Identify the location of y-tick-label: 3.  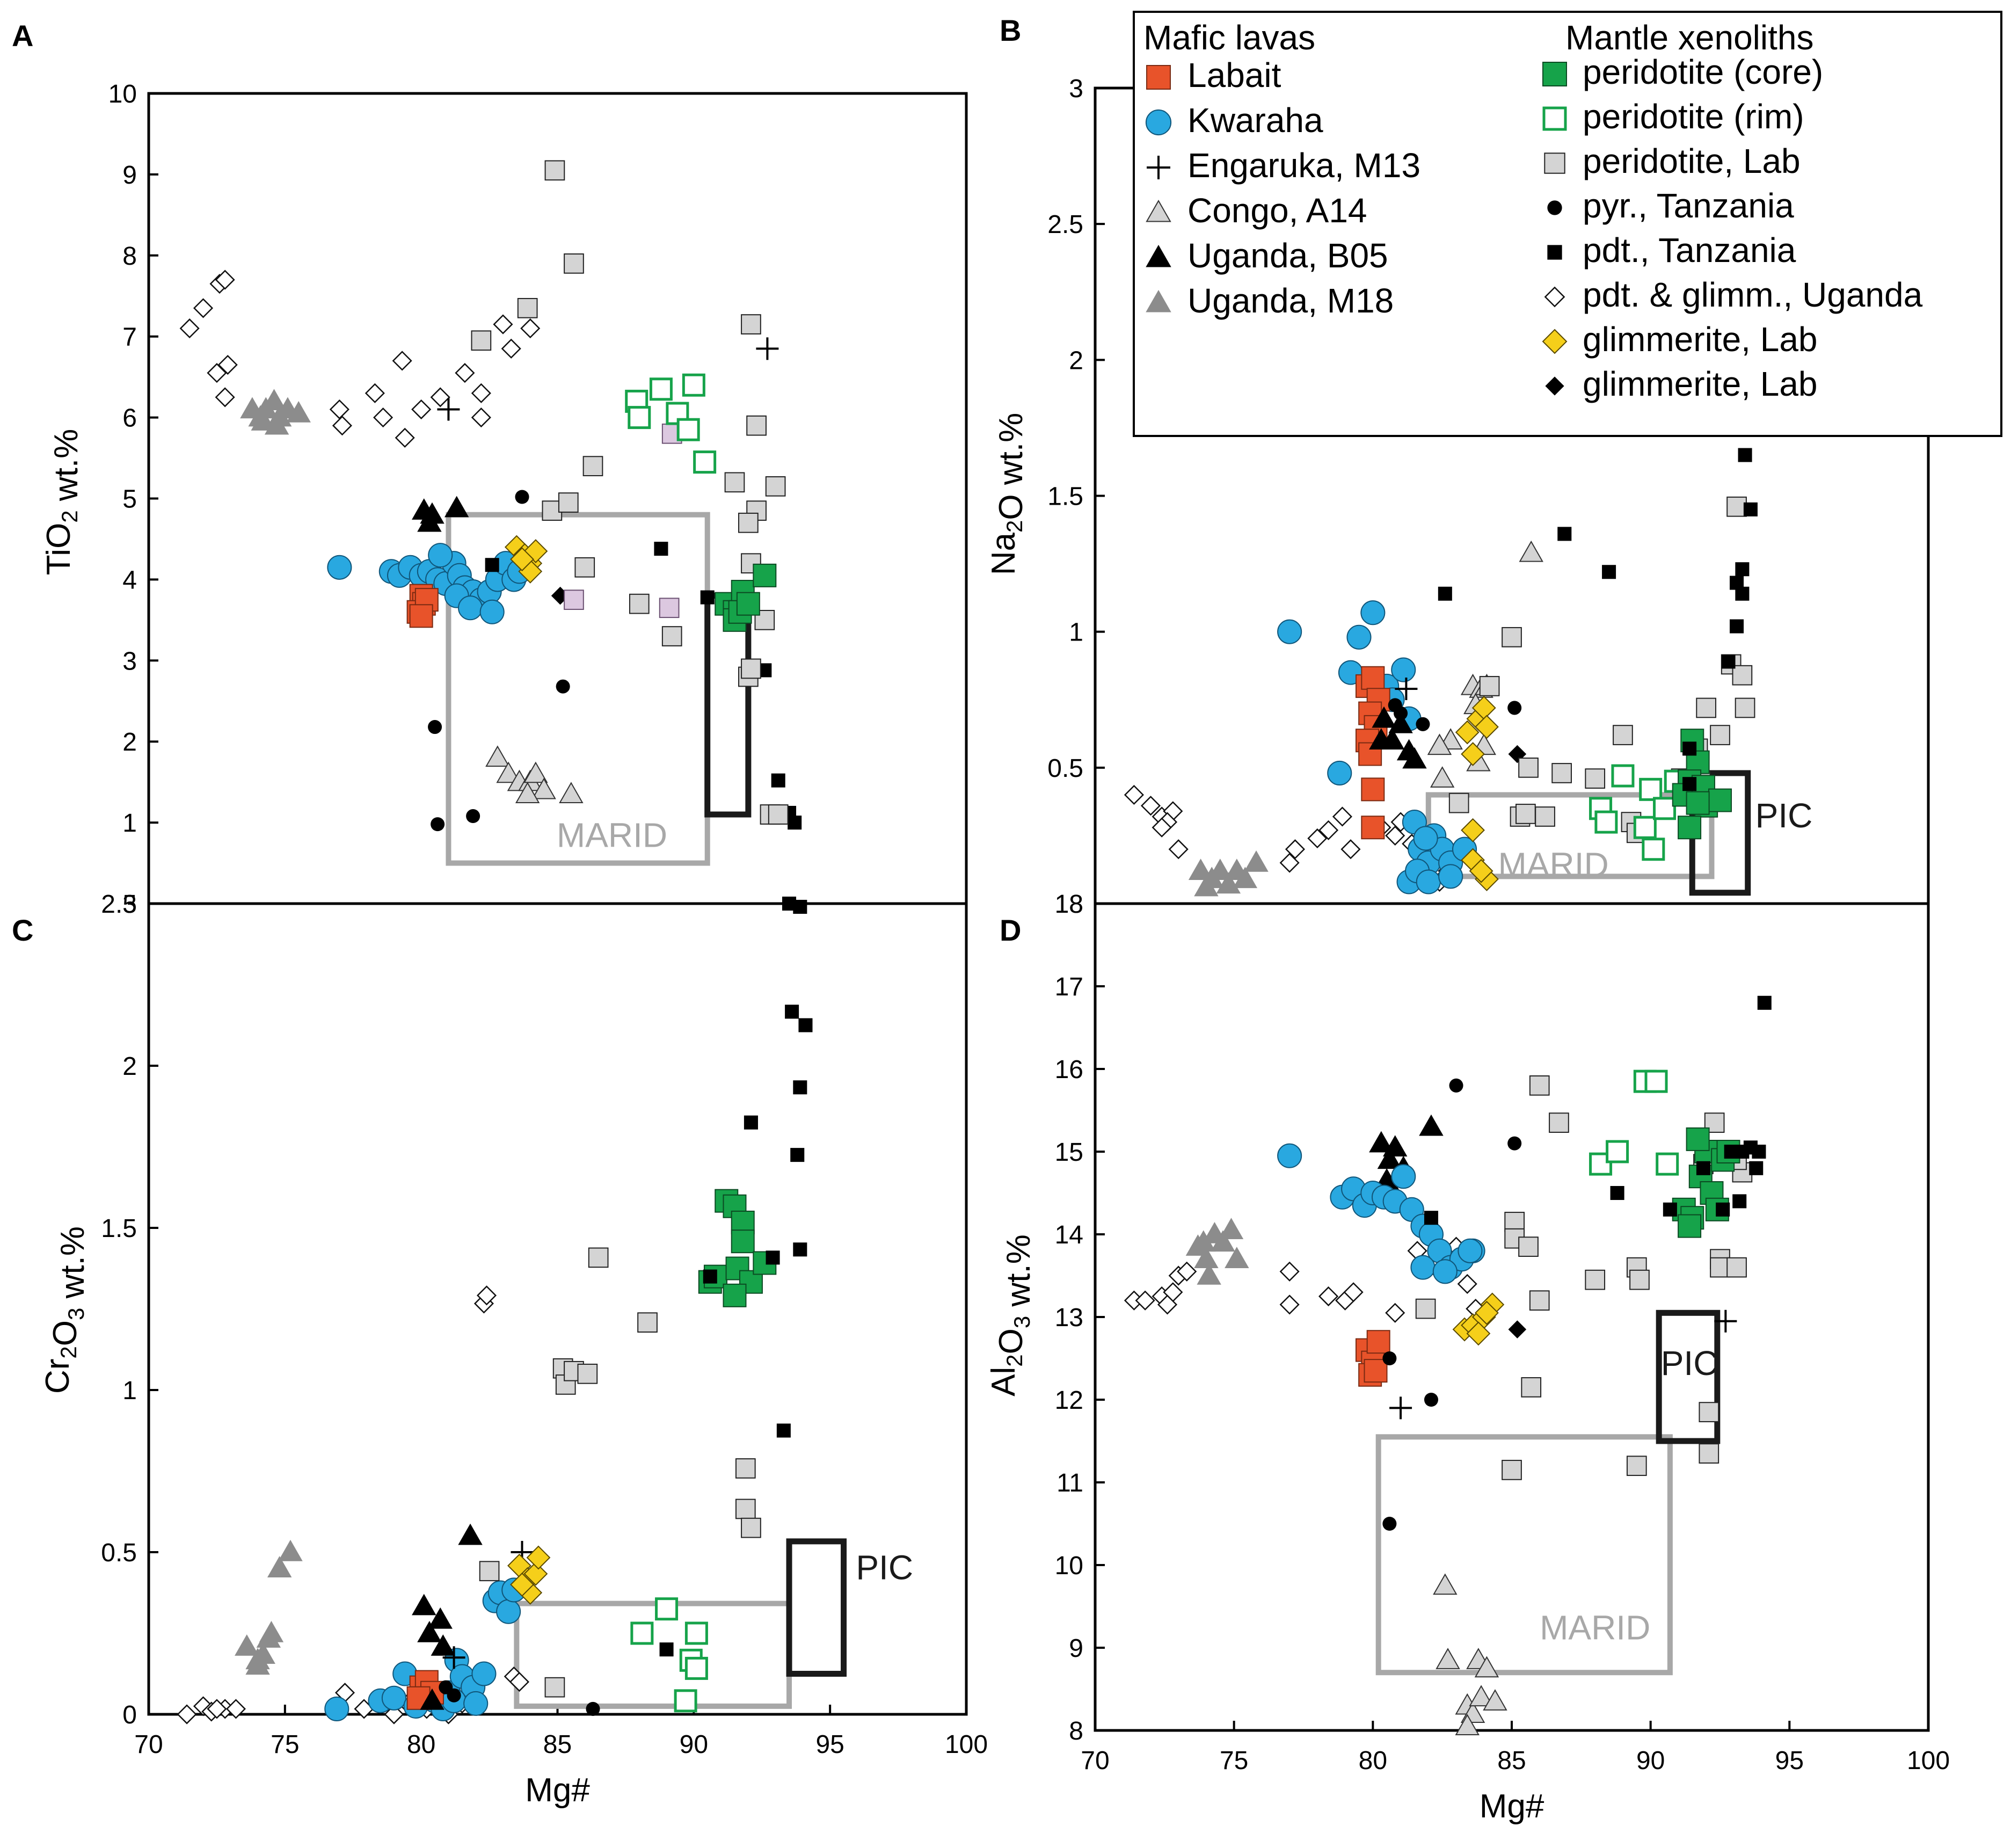
(129, 661).